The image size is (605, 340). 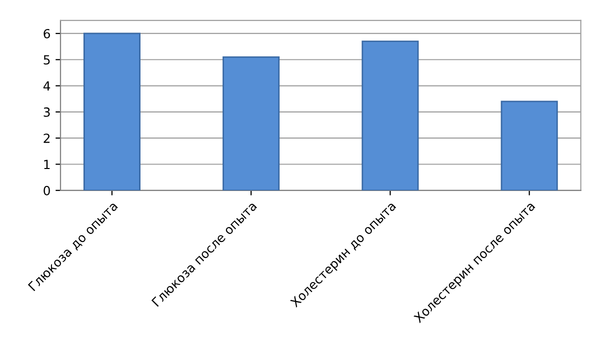 I want to click on y-tick-label: 1, so click(x=47, y=164).